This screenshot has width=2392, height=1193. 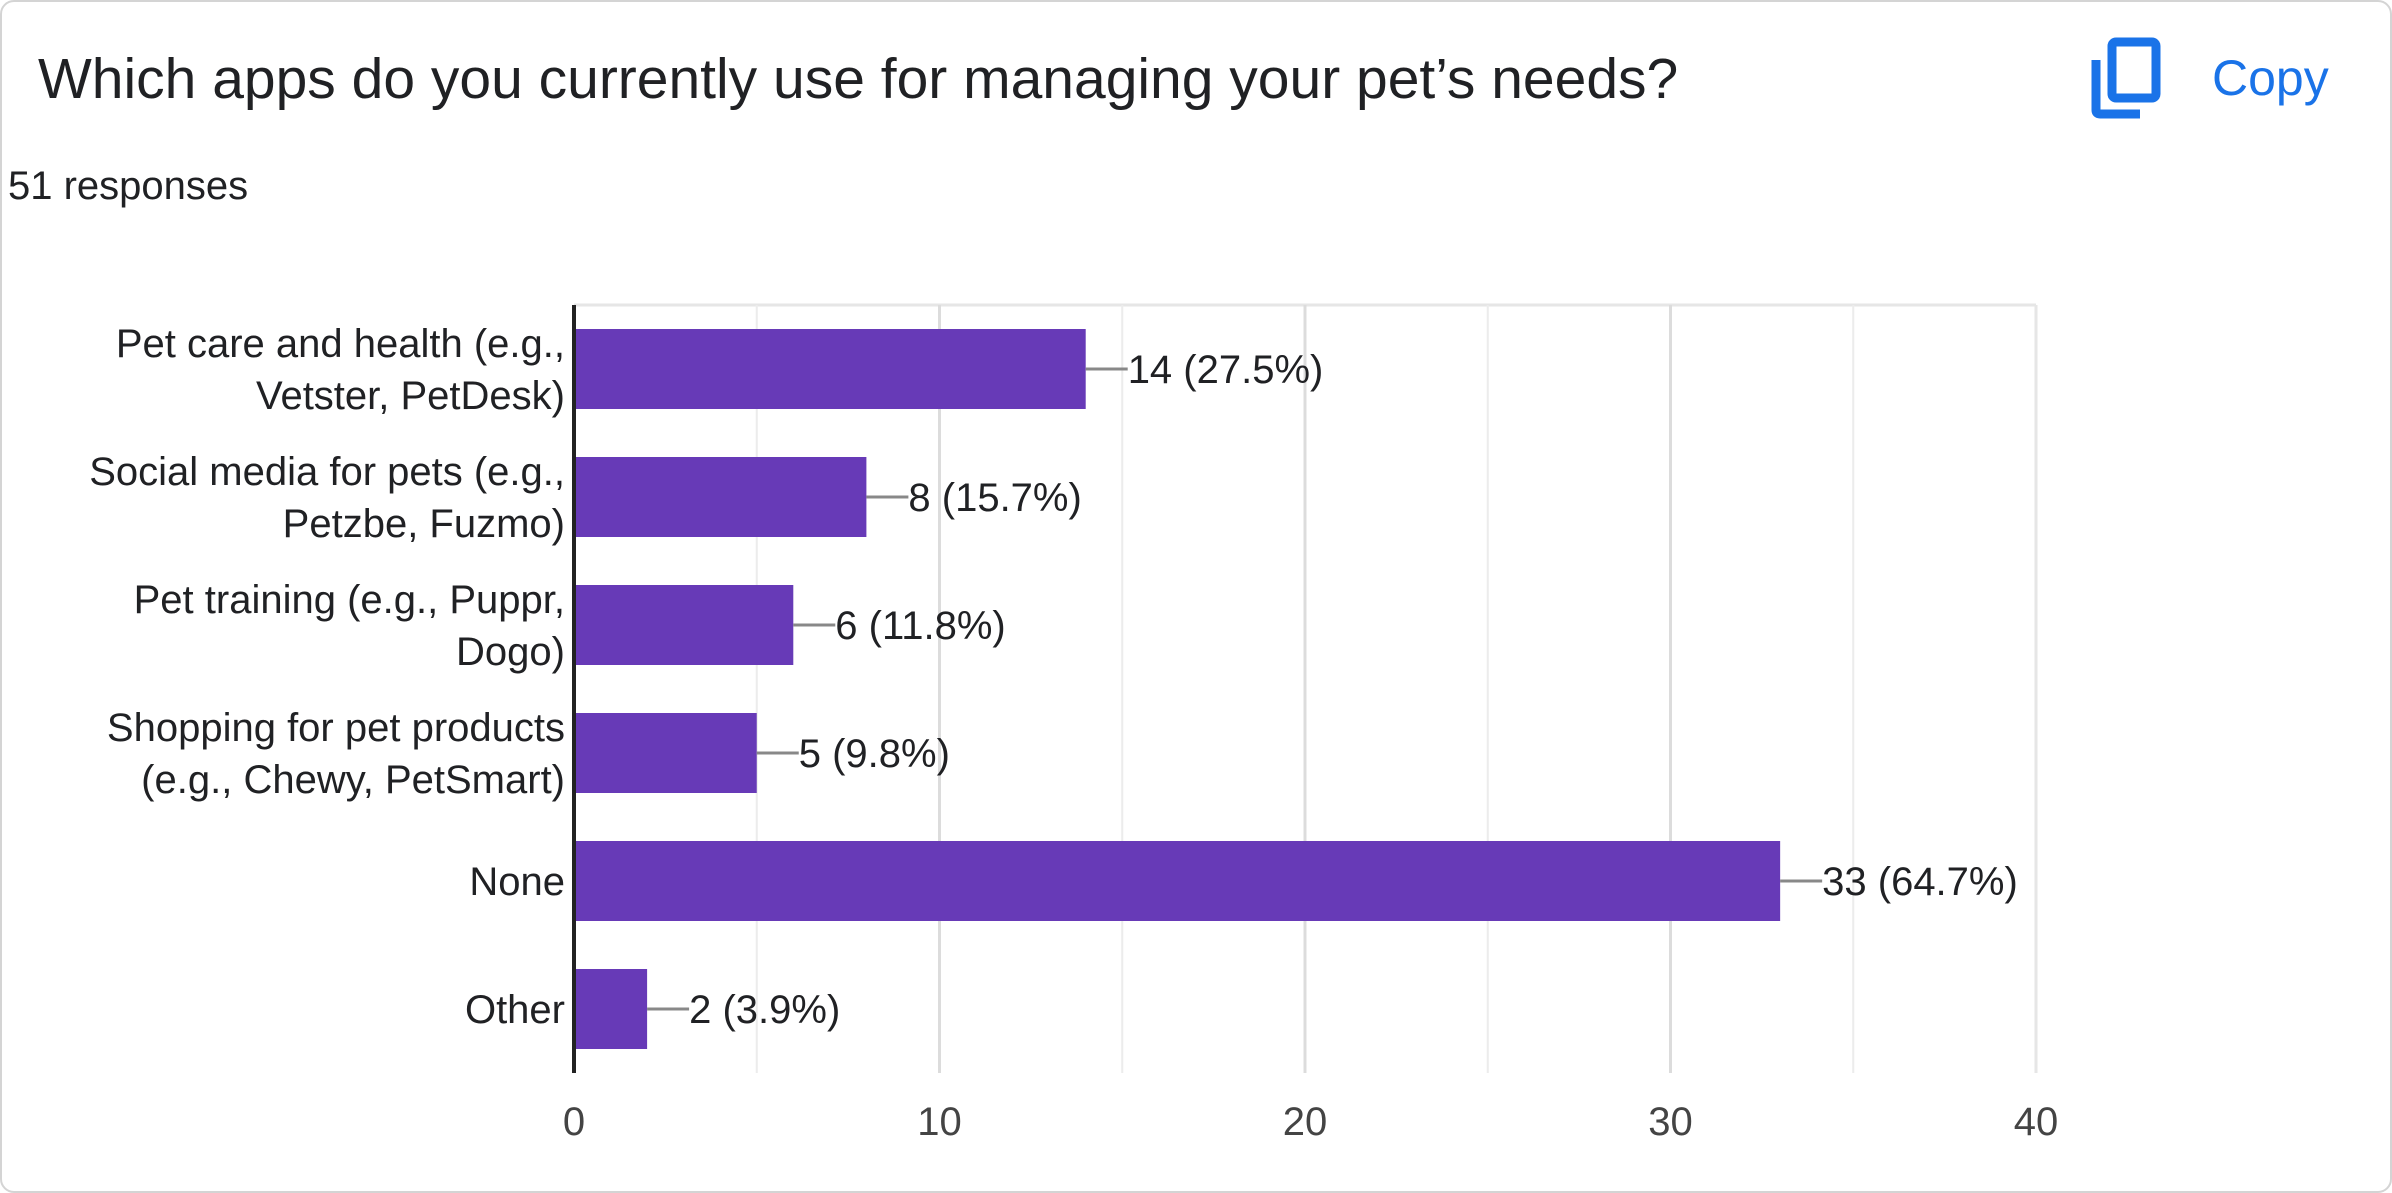 What do you see at coordinates (349, 626) in the screenshot?
I see `category-label: Pet training (e.g., Puppr, Dogo)` at bounding box center [349, 626].